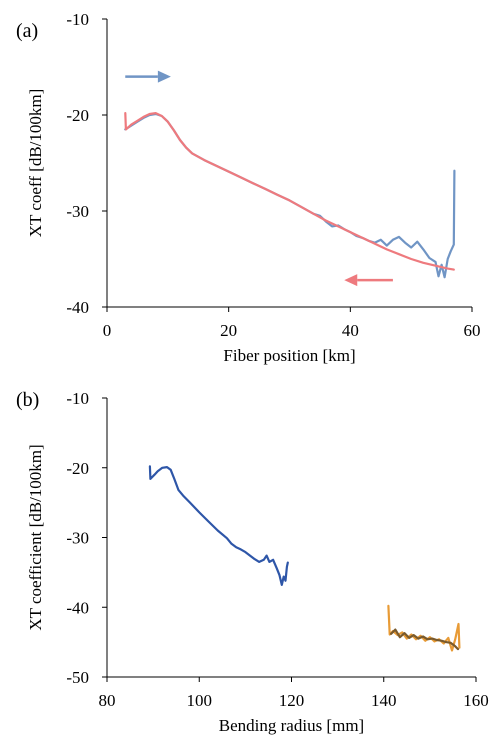  Describe the element at coordinates (292, 700) in the screenshot. I see `x-tick-label: 120` at that location.